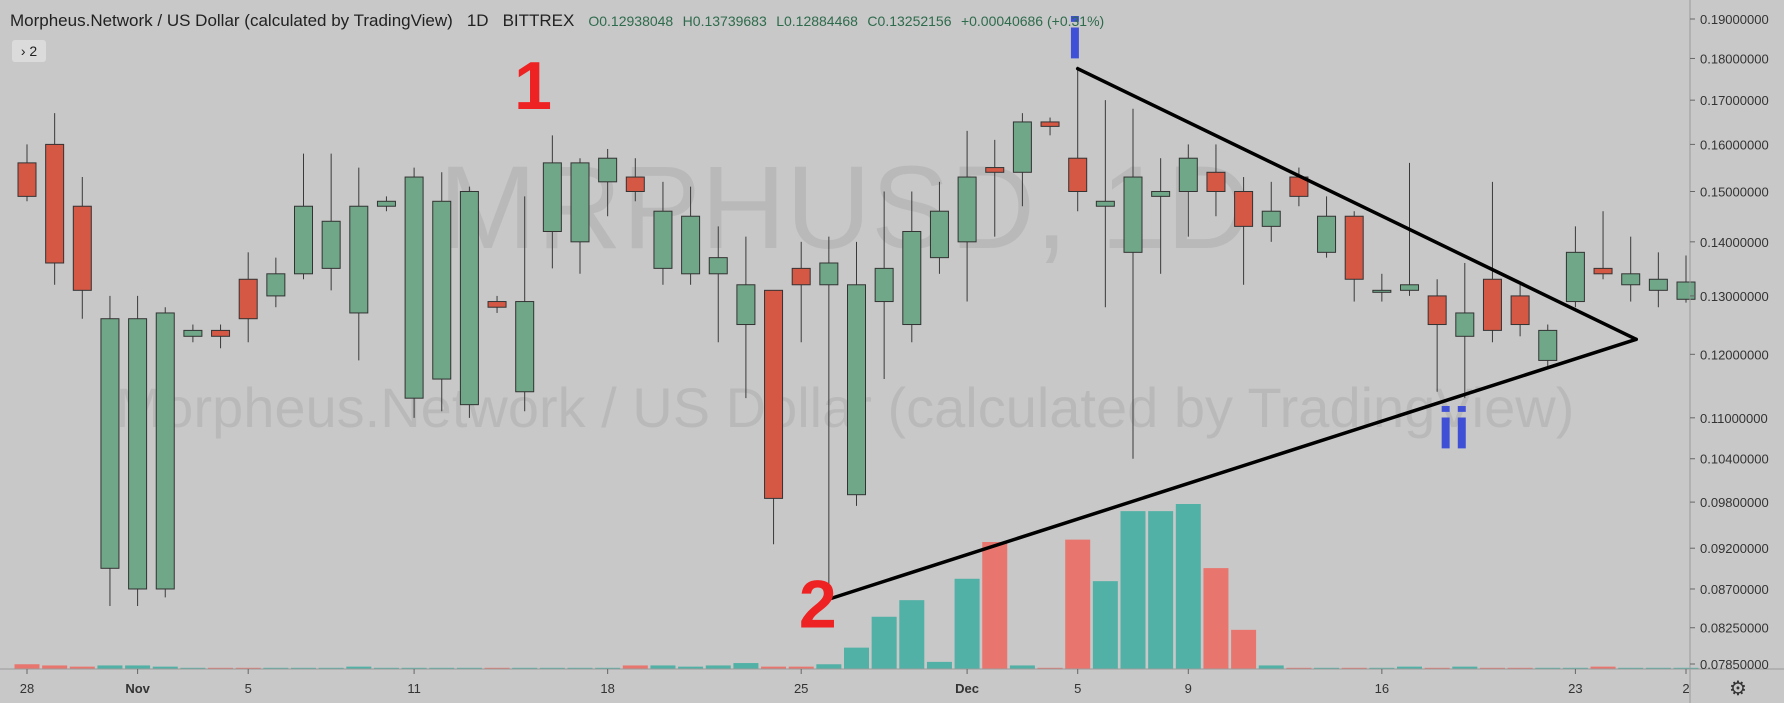 Image resolution: width=1784 pixels, height=703 pixels. Describe the element at coordinates (1454, 428) in the screenshot. I see `annotation-label-ii: ii` at that location.